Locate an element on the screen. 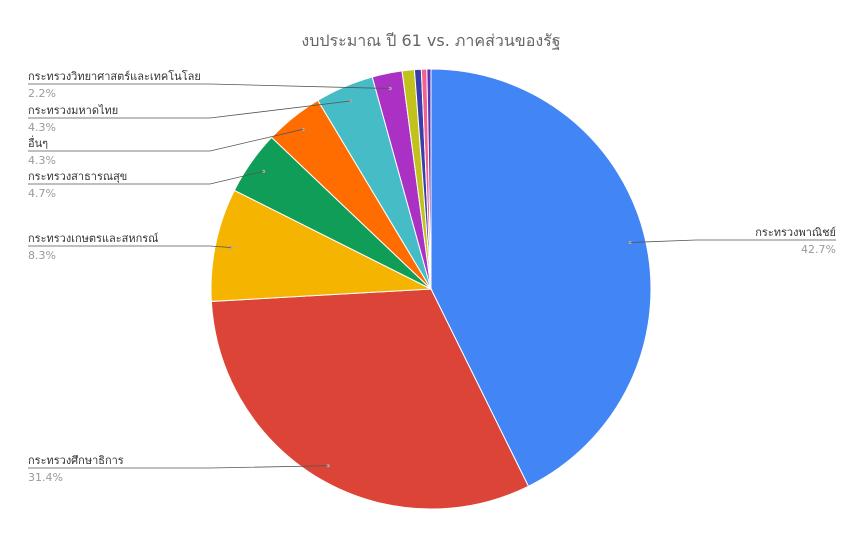  slice-label: กระทรวงพาณิชย์ is located at coordinates (795, 232).